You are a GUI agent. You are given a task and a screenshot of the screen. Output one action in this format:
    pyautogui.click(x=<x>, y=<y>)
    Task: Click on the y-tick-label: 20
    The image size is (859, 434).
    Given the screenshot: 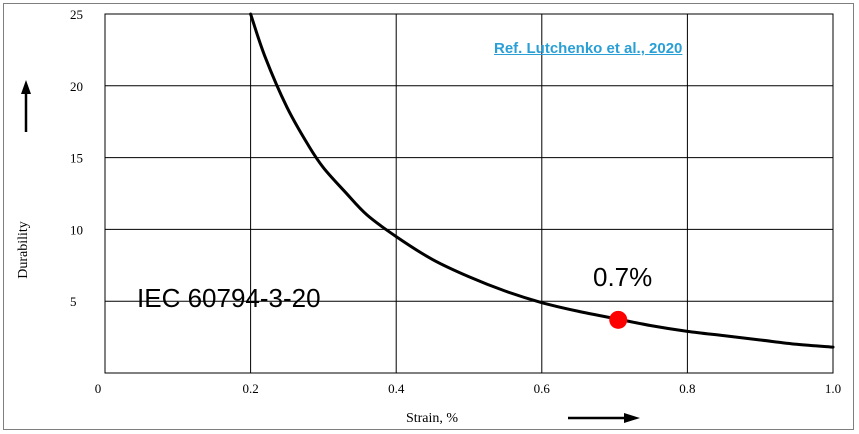 What is the action you would take?
    pyautogui.click(x=76, y=86)
    